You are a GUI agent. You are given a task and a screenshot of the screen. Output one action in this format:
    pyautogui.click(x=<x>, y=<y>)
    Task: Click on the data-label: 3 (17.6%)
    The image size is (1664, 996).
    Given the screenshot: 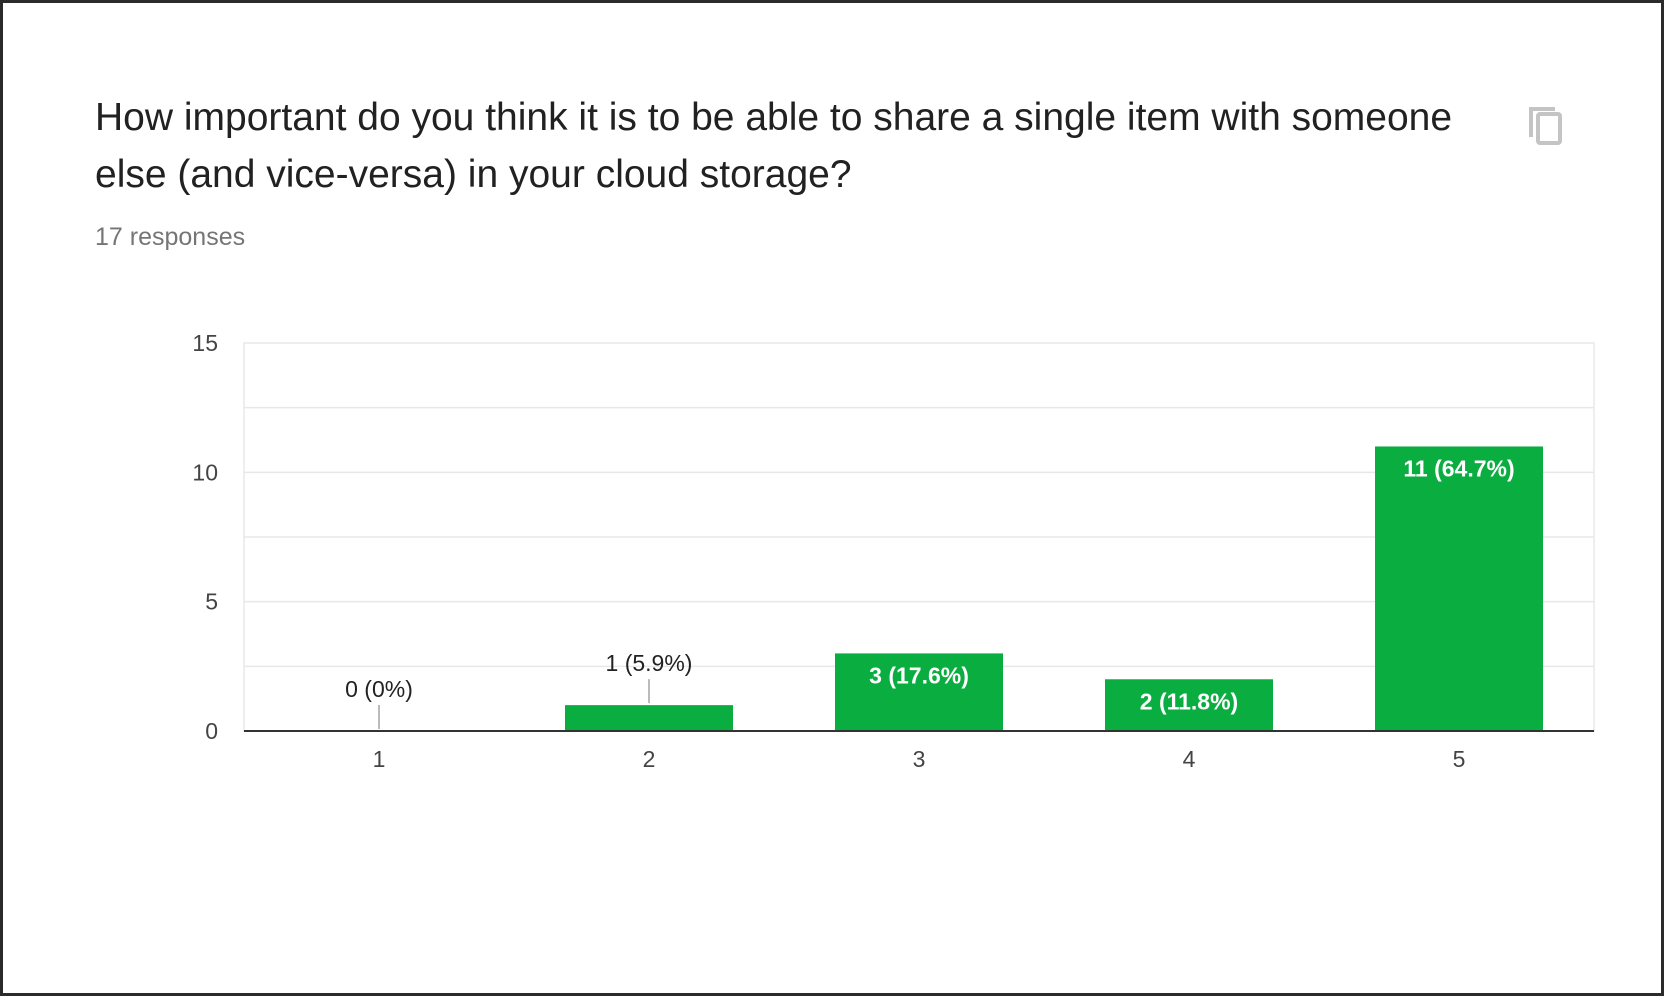 What is the action you would take?
    pyautogui.click(x=919, y=675)
    